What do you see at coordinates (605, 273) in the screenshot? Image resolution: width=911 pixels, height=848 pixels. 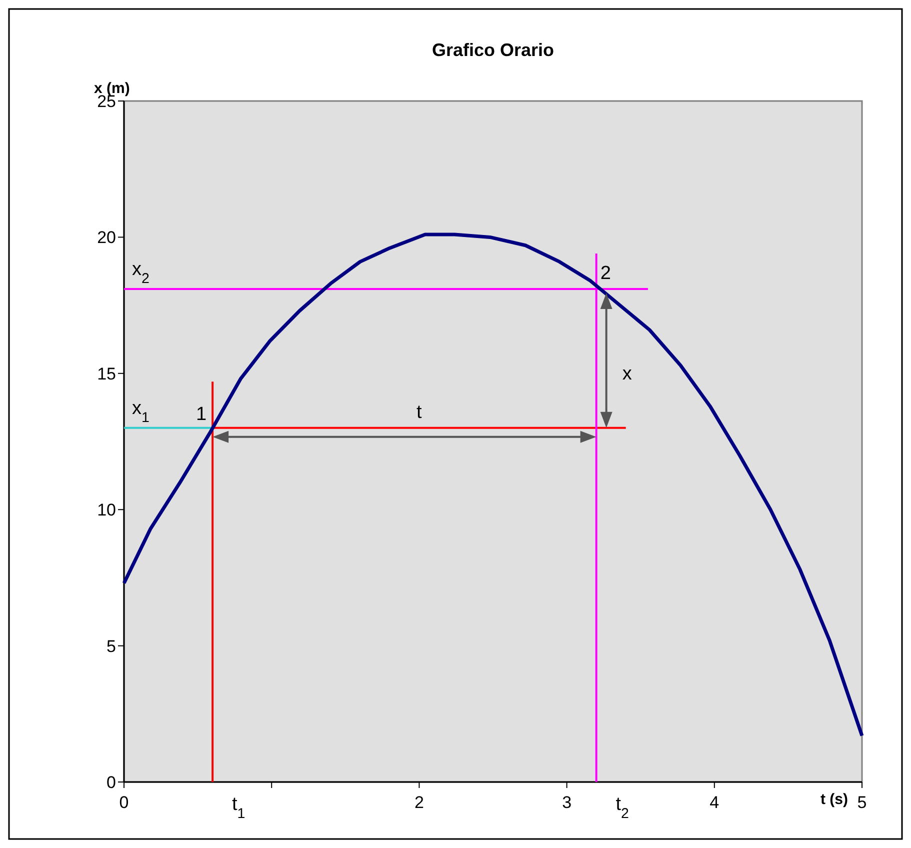 I see `annotation: 2` at bounding box center [605, 273].